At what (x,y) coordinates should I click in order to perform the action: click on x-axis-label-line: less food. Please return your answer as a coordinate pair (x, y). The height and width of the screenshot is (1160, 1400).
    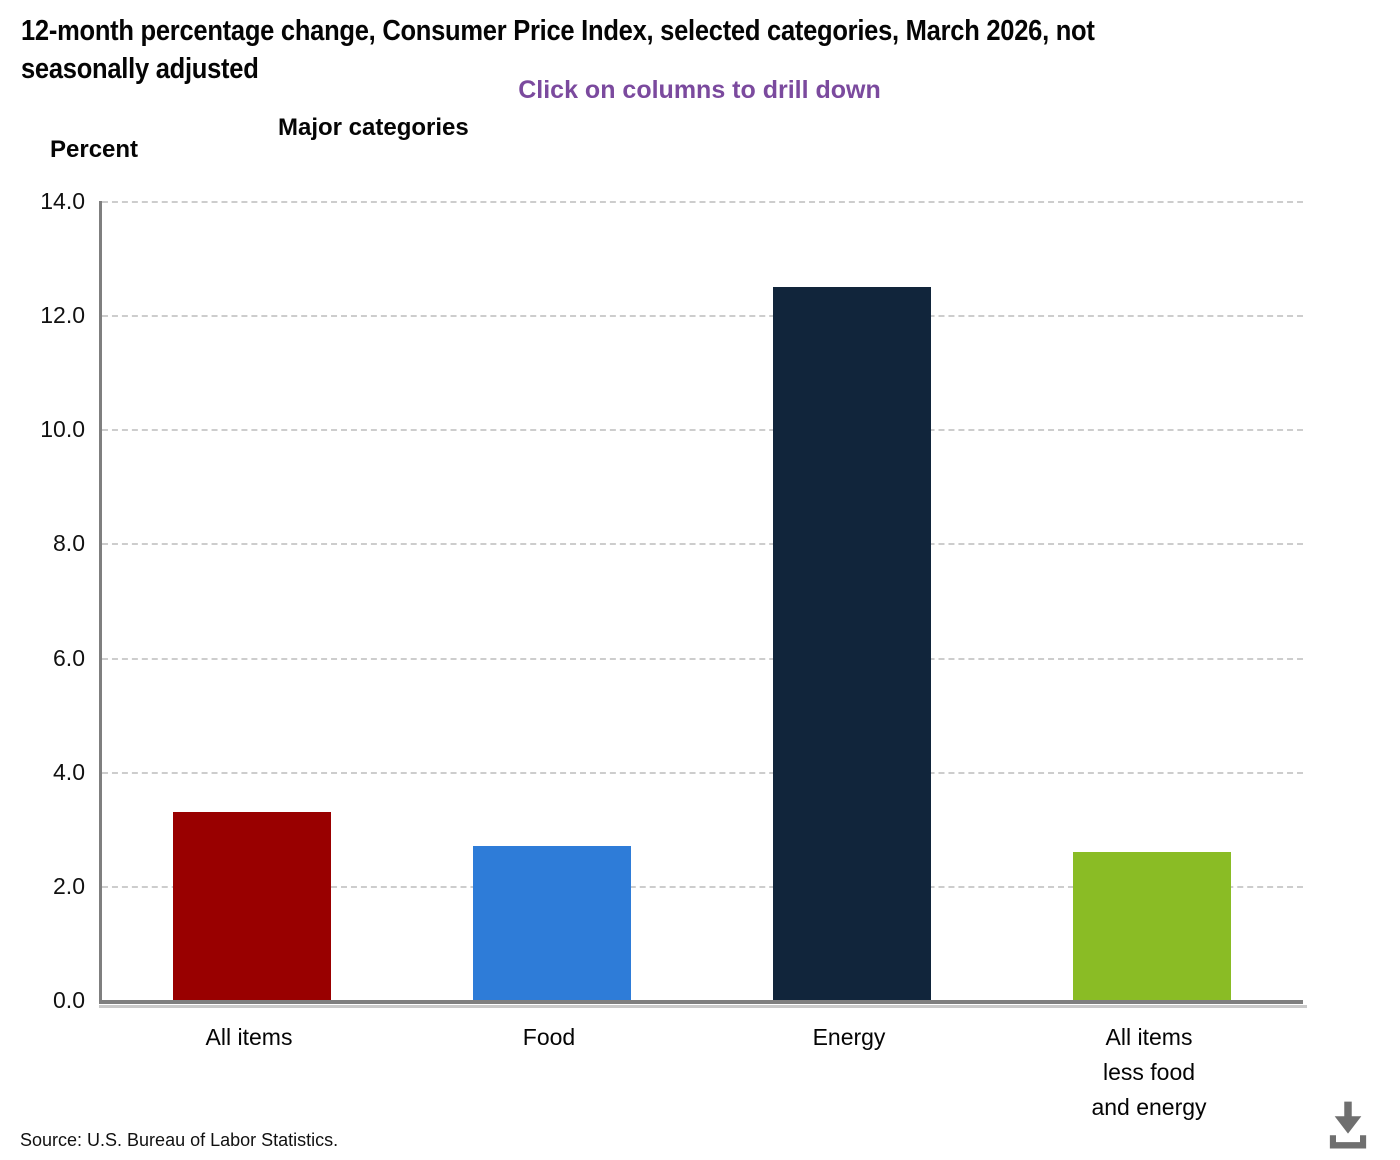
    Looking at the image, I should click on (1149, 1072).